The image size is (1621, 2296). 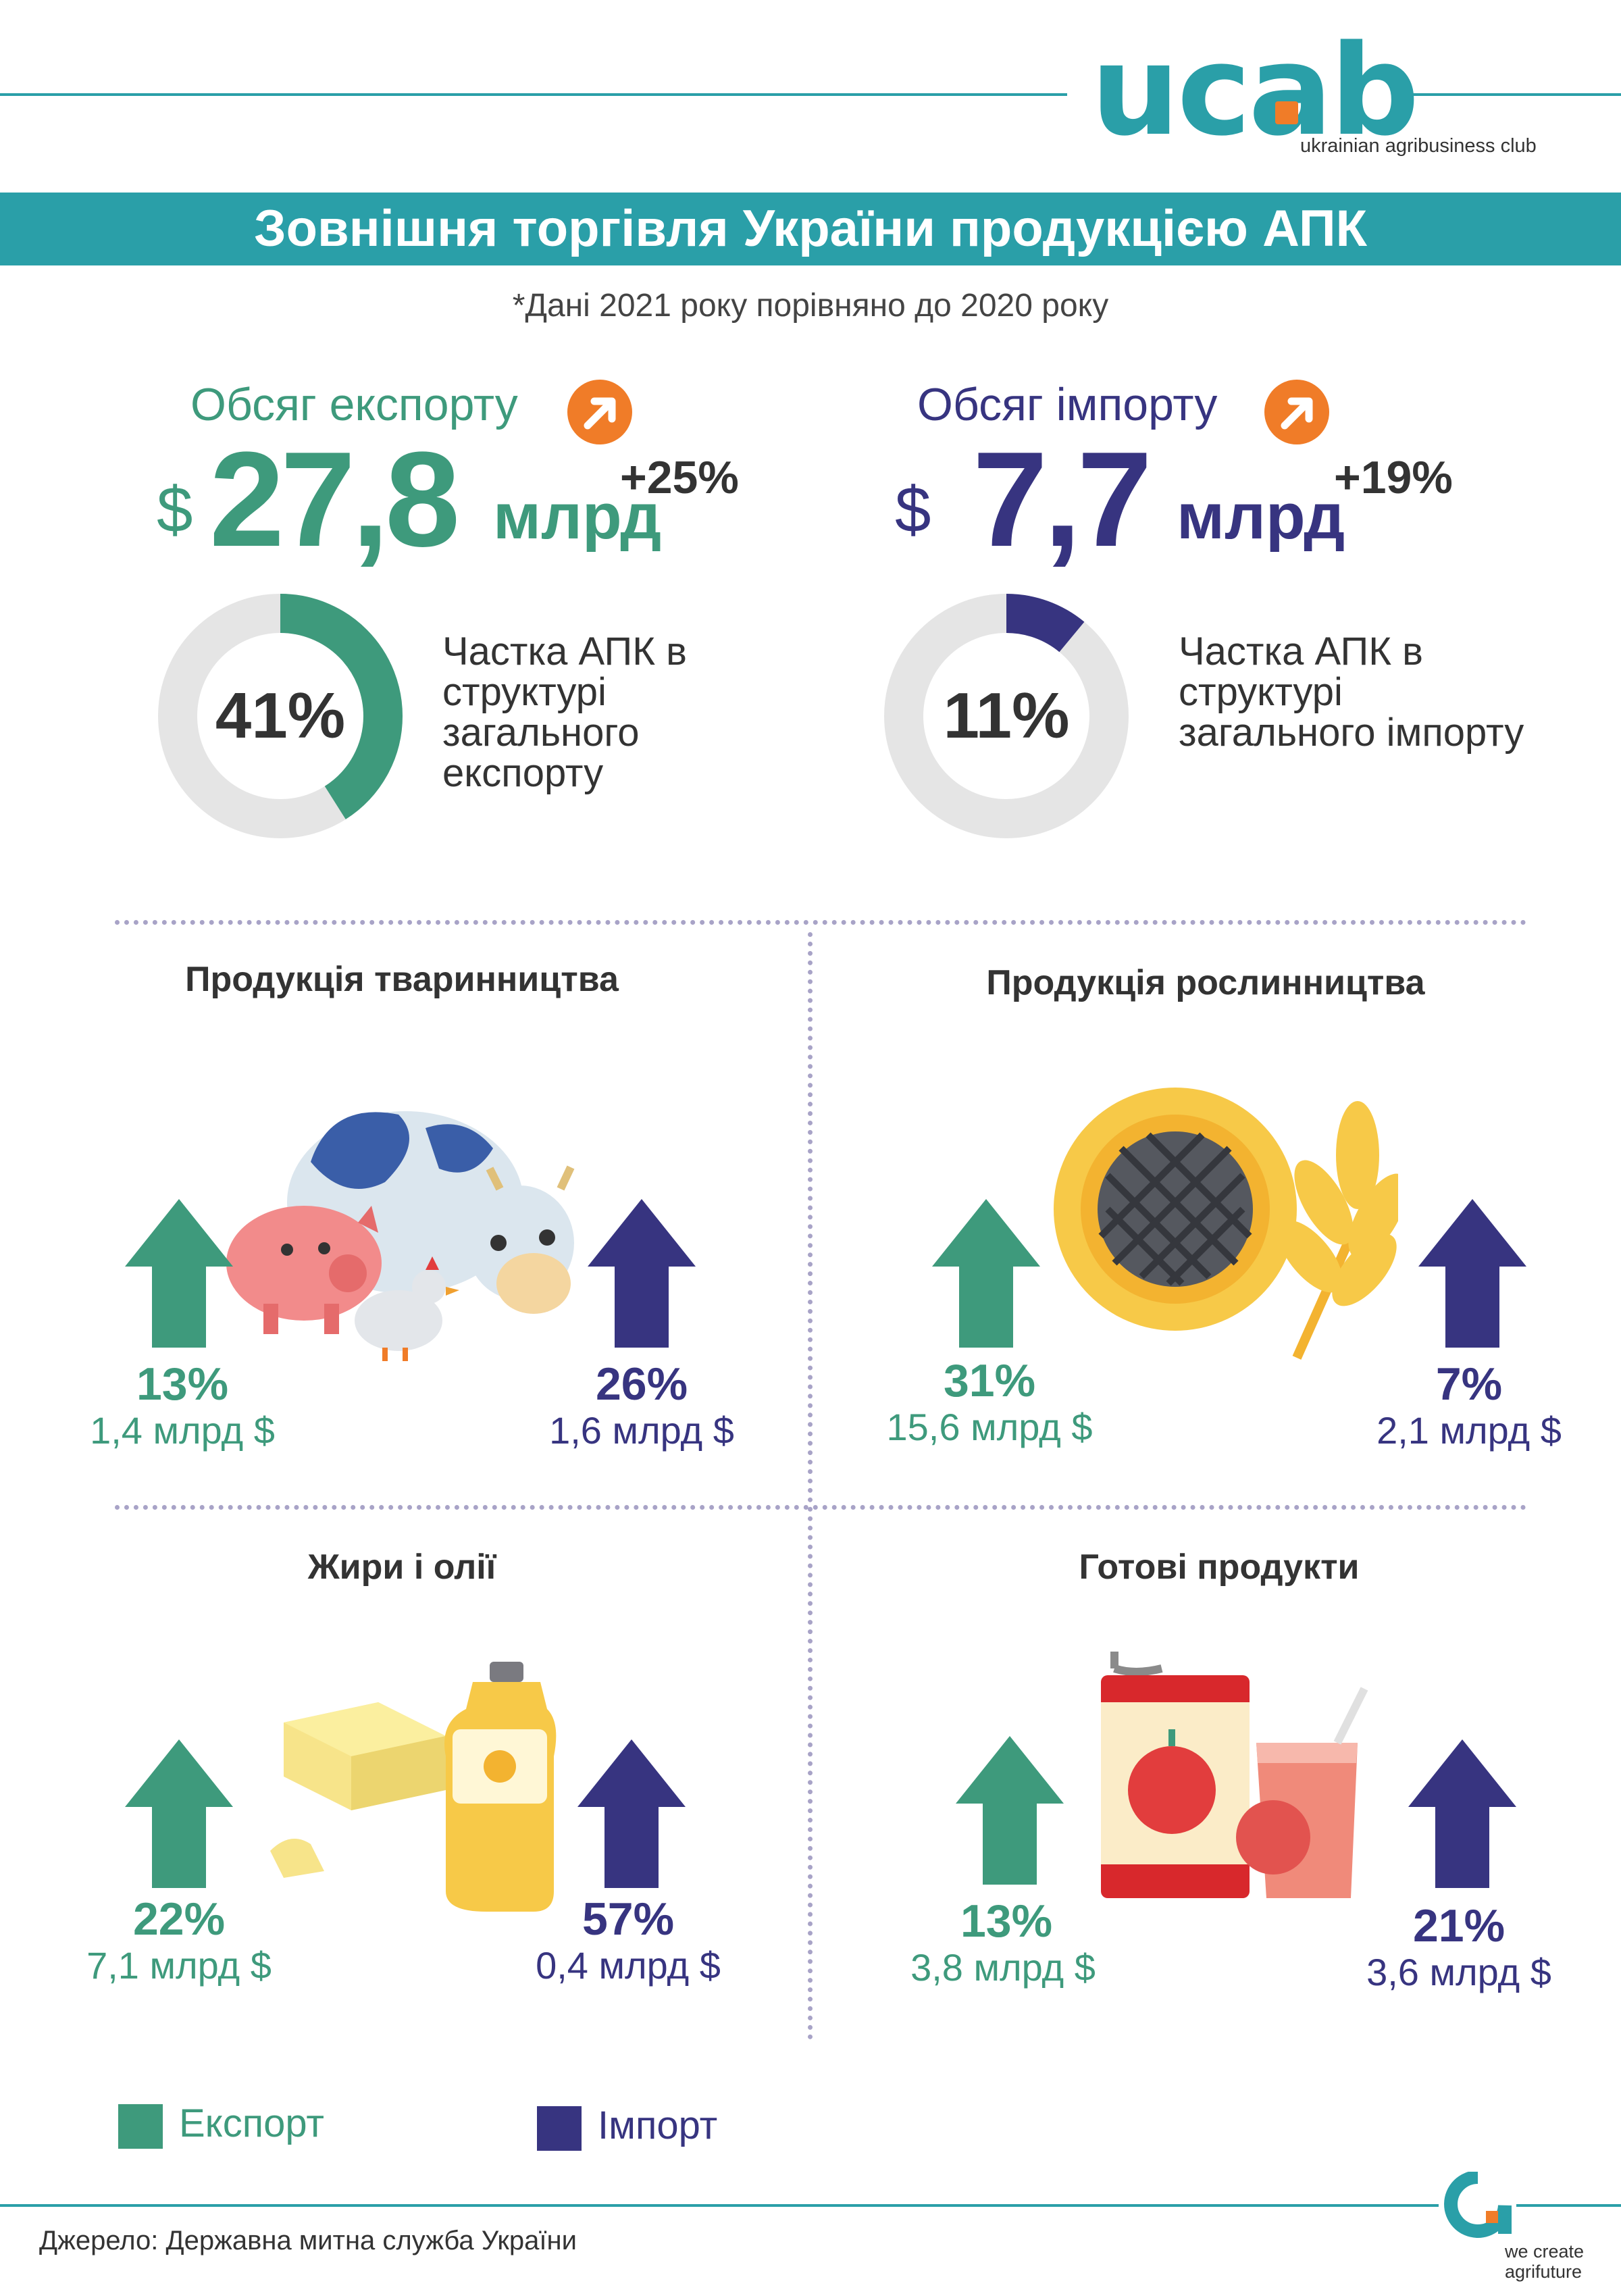 What do you see at coordinates (628, 1919) in the screenshot?
I see `fats-import-pct: 57%` at bounding box center [628, 1919].